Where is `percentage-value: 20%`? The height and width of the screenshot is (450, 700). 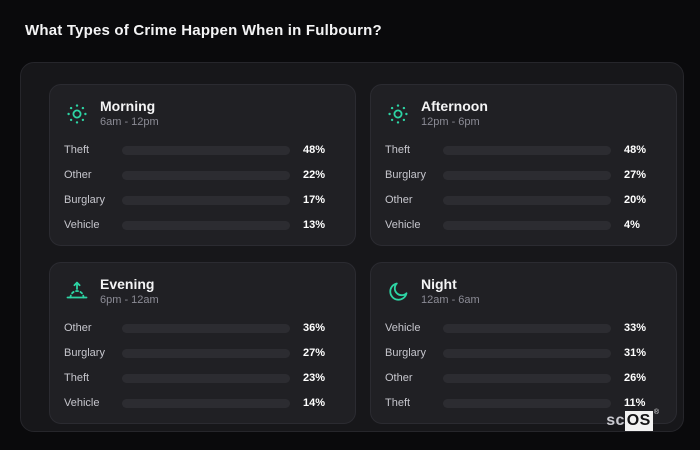 percentage-value: 20% is located at coordinates (635, 200).